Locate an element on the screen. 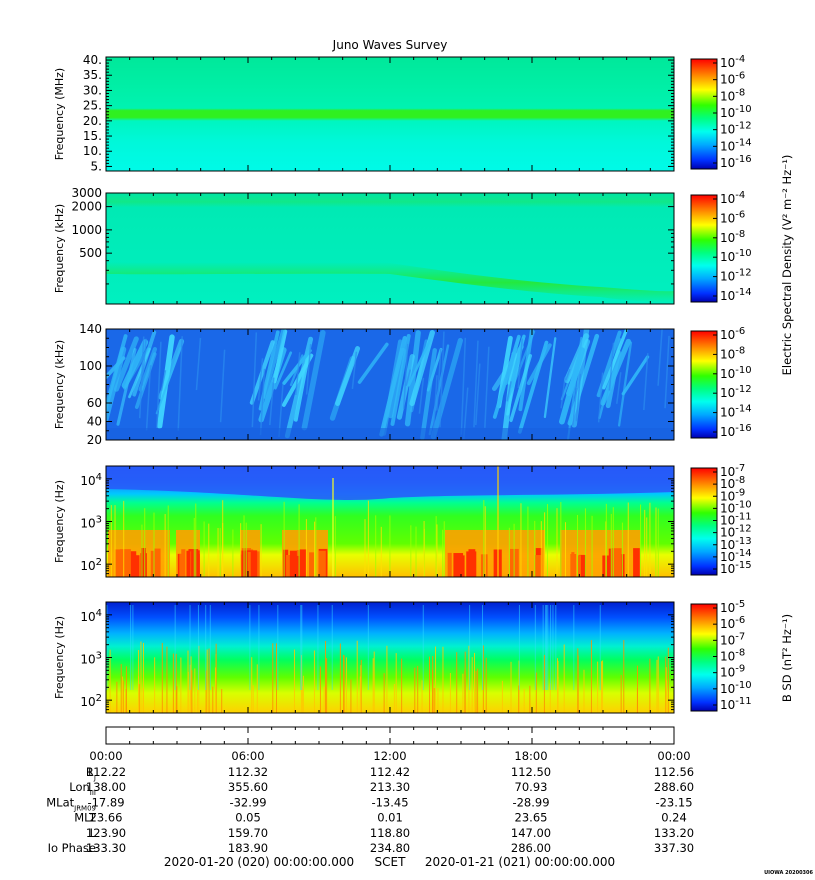 The image size is (815, 880). y-tick-label: 500 is located at coordinates (90, 253).